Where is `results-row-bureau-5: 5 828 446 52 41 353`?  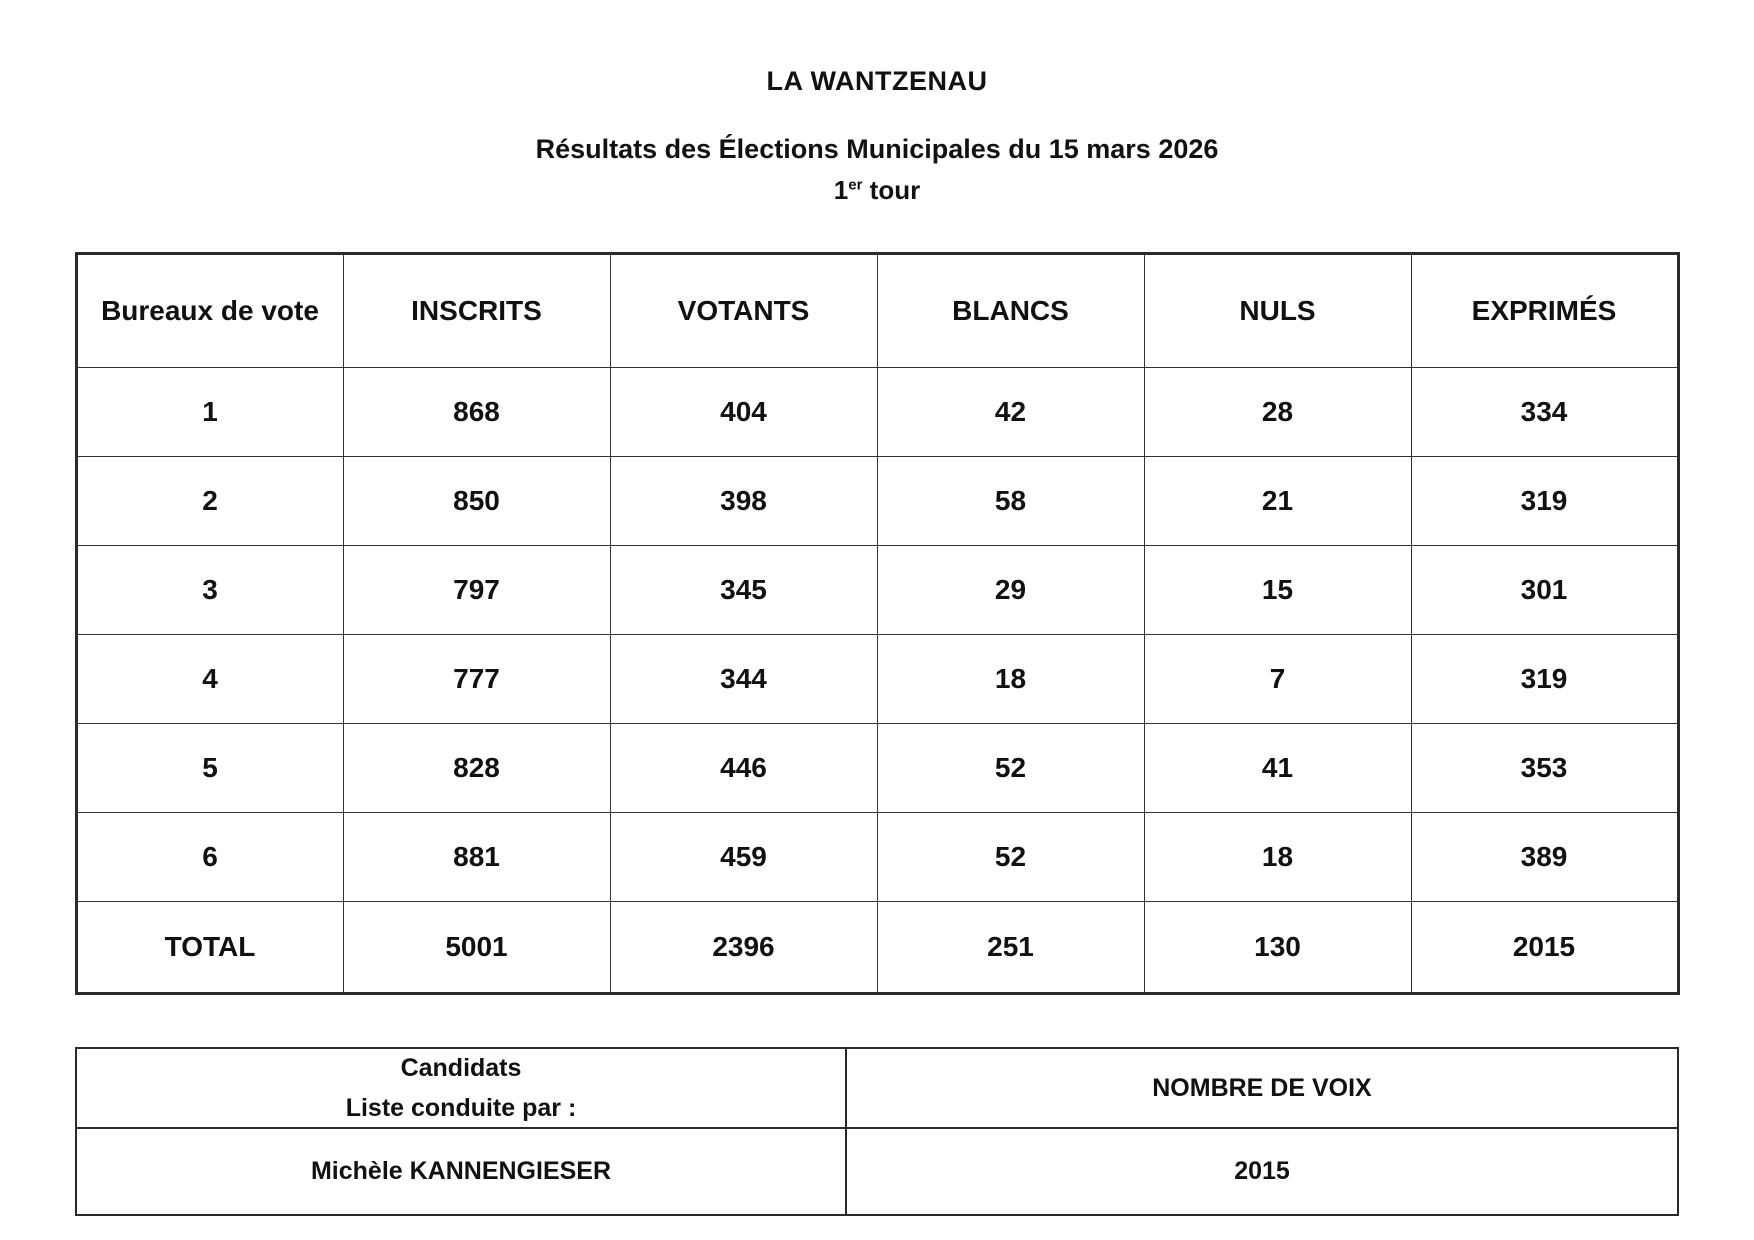 results-row-bureau-5: 5 828 446 52 41 353 is located at coordinates (877, 768).